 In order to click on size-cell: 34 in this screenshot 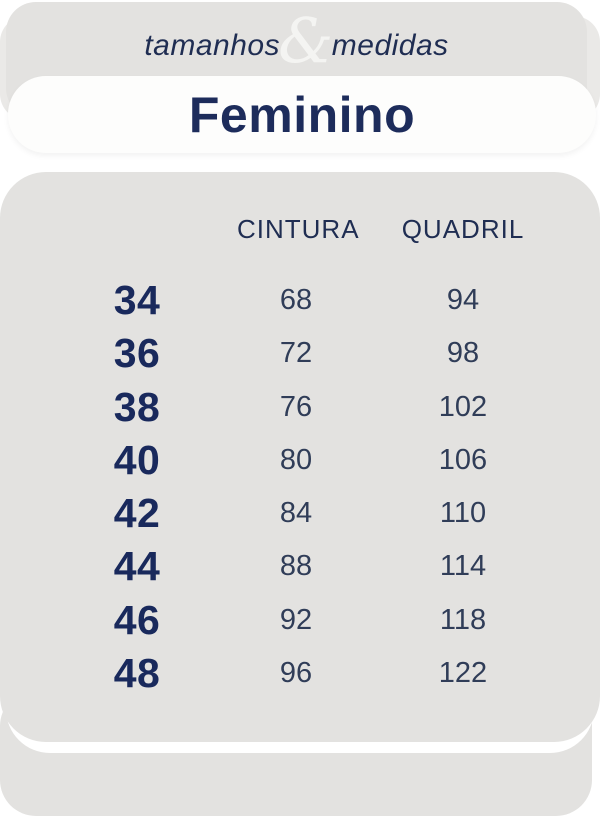, I will do `click(137, 300)`.